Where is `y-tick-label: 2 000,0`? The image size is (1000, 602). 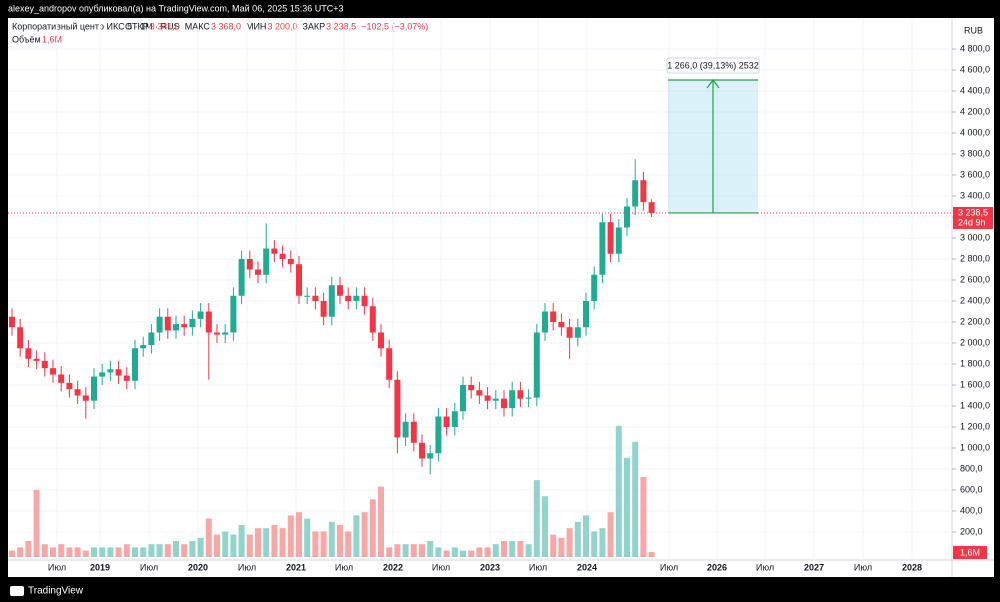
y-tick-label: 2 000,0 is located at coordinates (975, 342).